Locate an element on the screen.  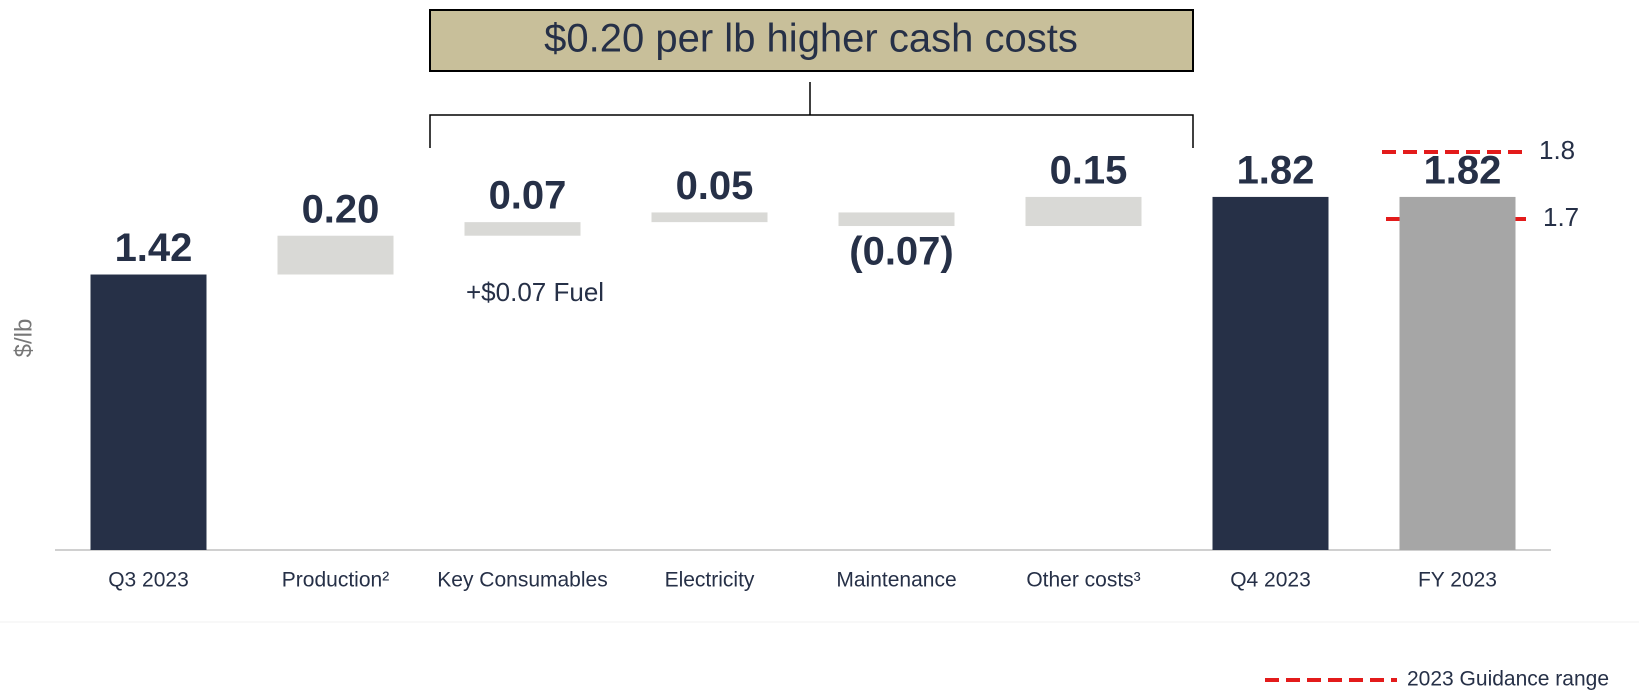
data-label: 1.42 is located at coordinates (154, 248).